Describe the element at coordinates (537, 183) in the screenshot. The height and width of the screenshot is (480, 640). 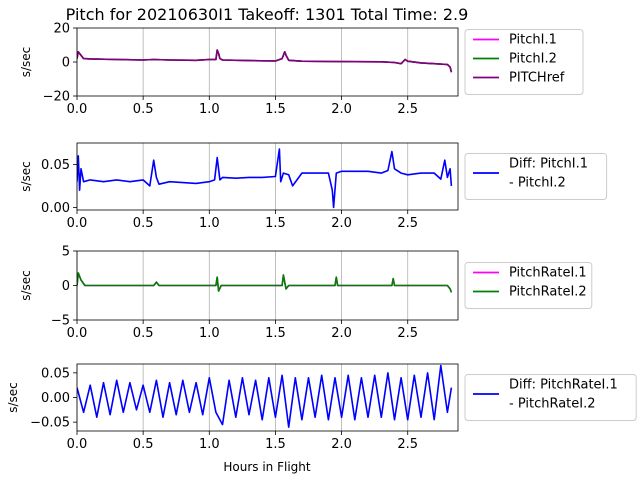
I see `legend-label-1: - PitchI.2` at that location.